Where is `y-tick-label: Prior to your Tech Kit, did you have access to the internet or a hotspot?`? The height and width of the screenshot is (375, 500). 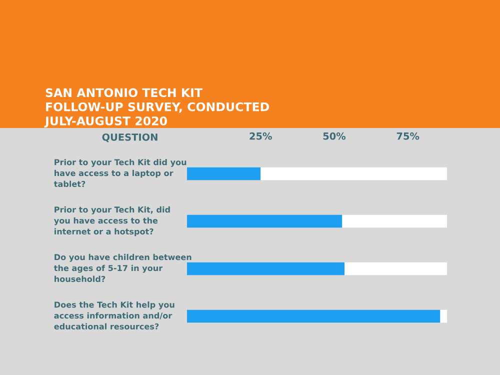
y-tick-label: Prior to your Tech Kit, did you have access to the internet or a hotspot? is located at coordinates (112, 221).